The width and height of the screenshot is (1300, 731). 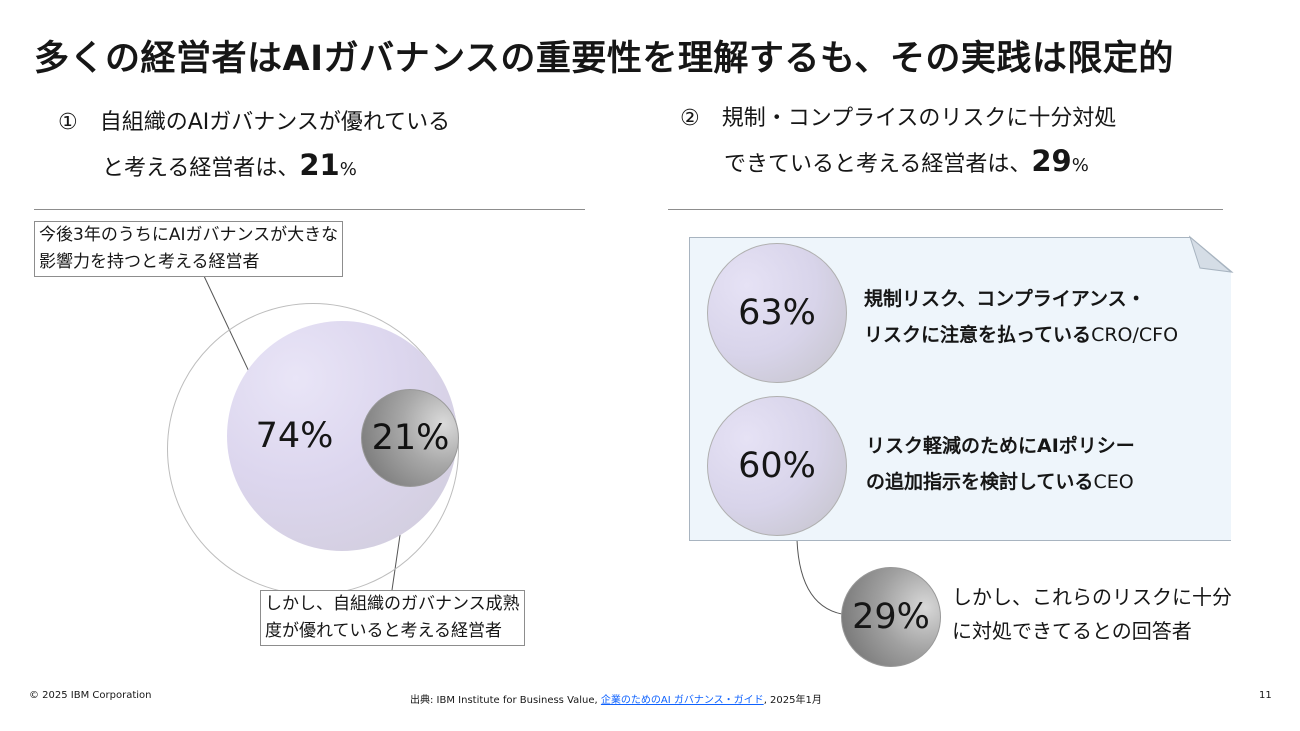 I want to click on right-stat-line2: できていると考える経営者は、29%, so click(x=884, y=163).